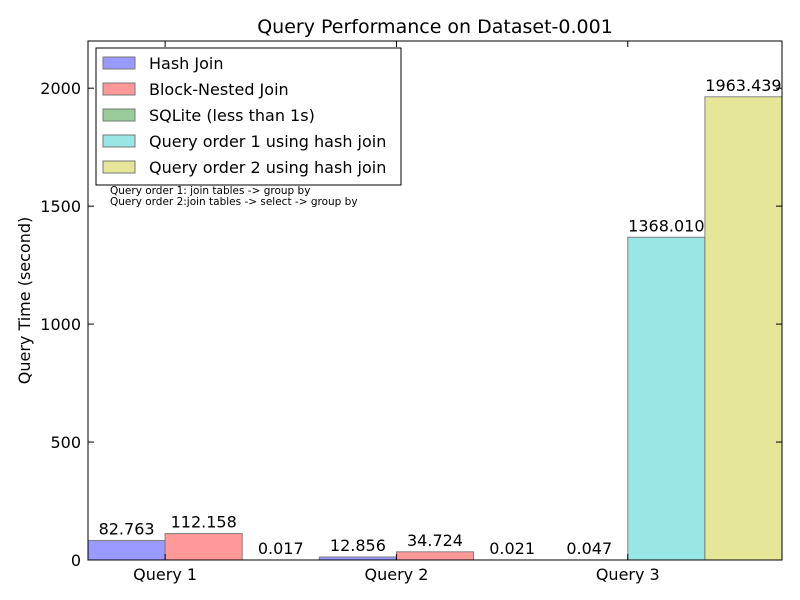 Image resolution: width=800 pixels, height=600 pixels. Describe the element at coordinates (512, 548) in the screenshot. I see `bar-value-label: 0.021` at that location.